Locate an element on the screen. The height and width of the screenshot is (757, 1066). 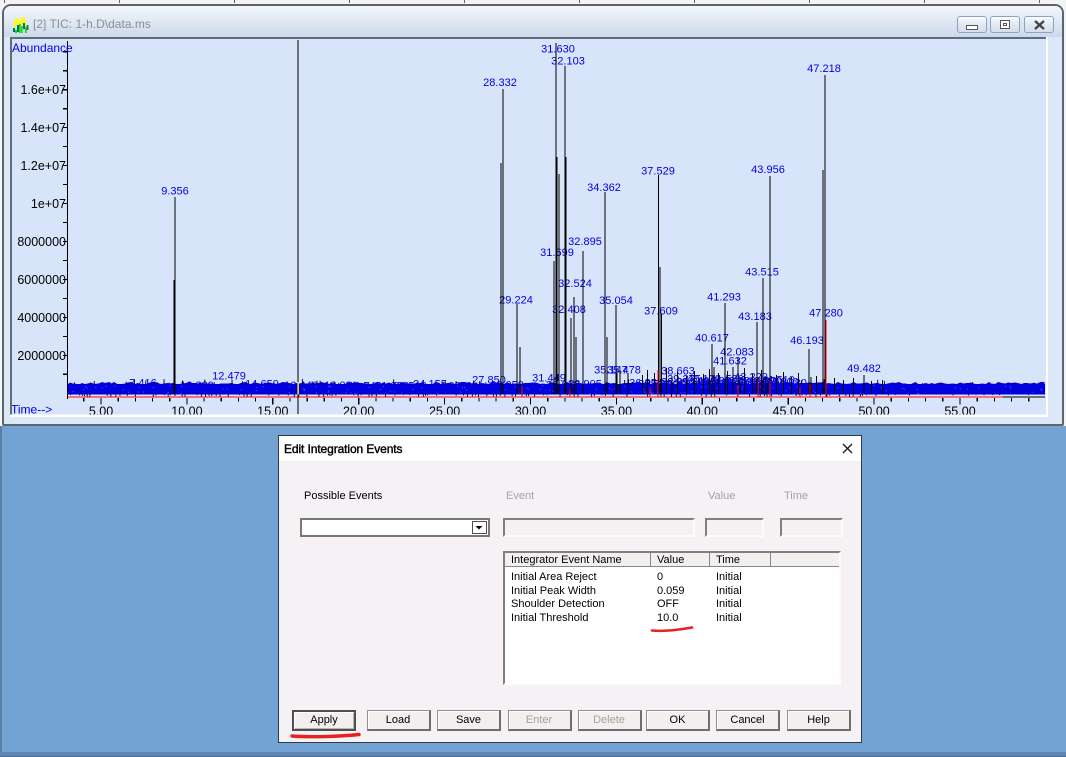
svg-text: 1.4e+07 is located at coordinates (43, 128).